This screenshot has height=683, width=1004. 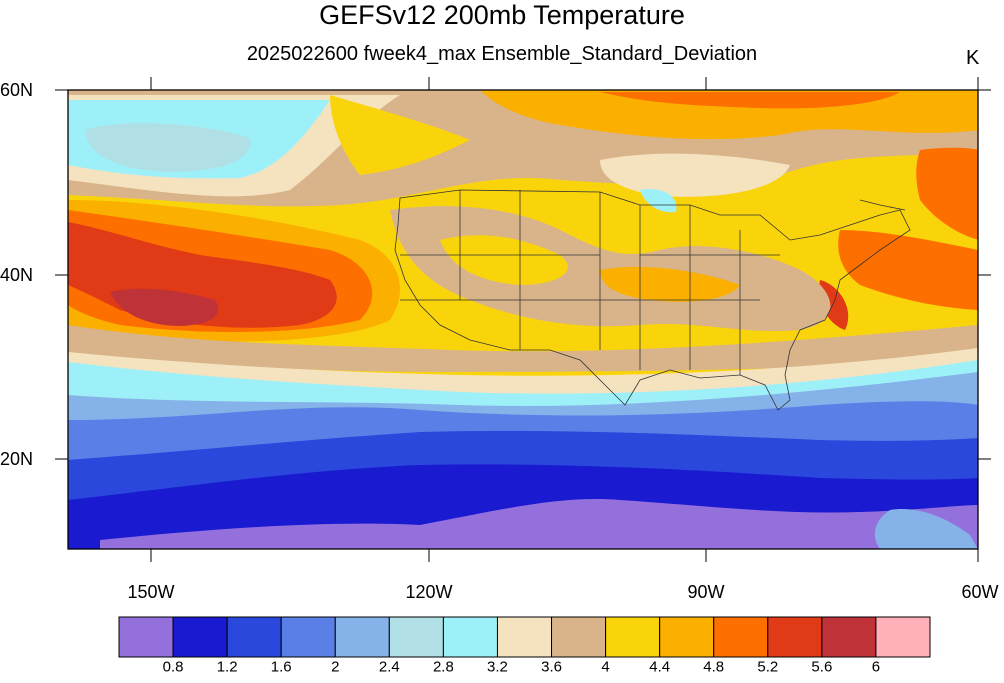 What do you see at coordinates (660, 667) in the screenshot?
I see `colorbar-tick-label: 4.4` at bounding box center [660, 667].